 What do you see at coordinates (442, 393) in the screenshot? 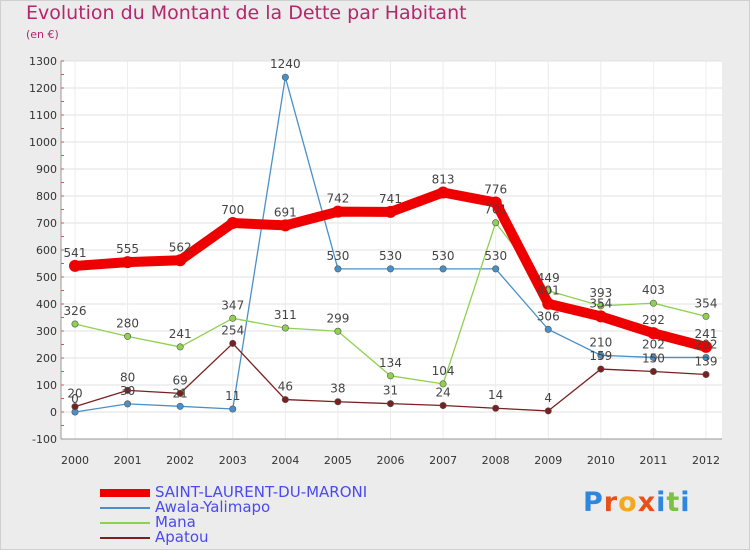
I see `data-label: 24` at bounding box center [442, 393].